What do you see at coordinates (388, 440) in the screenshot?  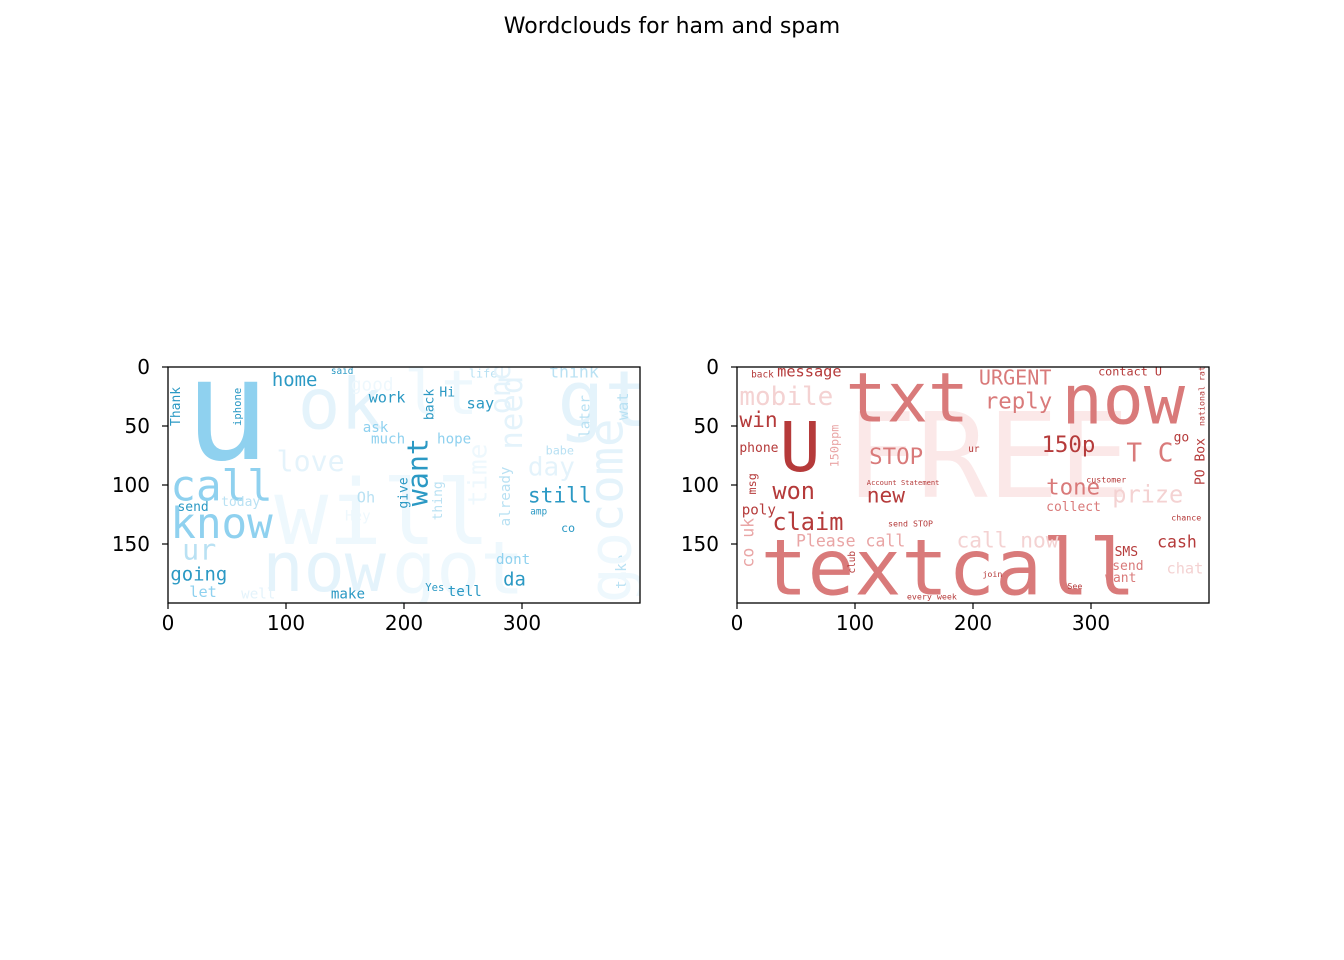 I see `ham-word: much` at bounding box center [388, 440].